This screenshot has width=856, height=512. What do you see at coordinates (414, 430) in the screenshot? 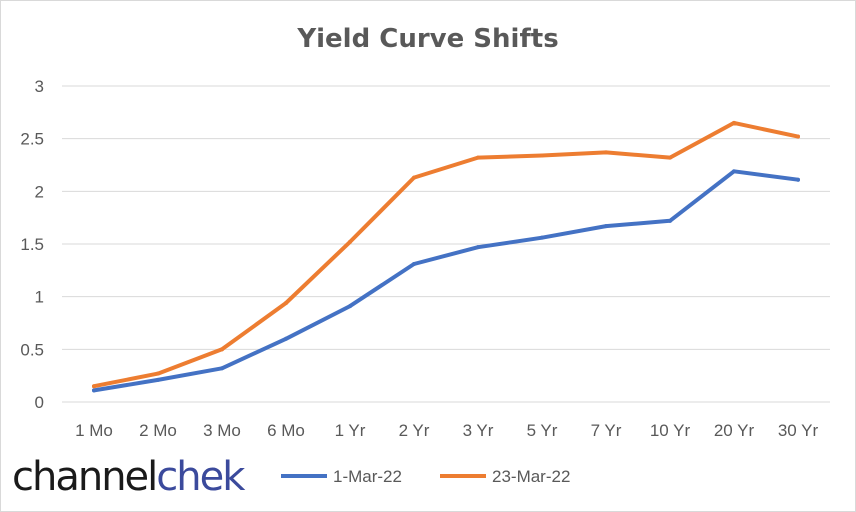
I see `x-tick-label: 2 Yr` at bounding box center [414, 430].